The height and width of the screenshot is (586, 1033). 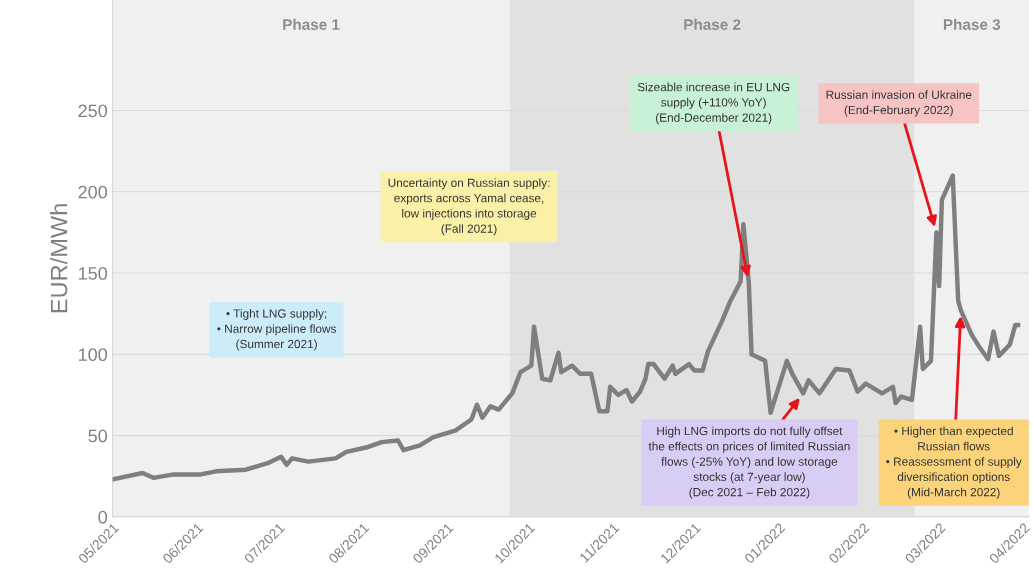 What do you see at coordinates (93, 355) in the screenshot?
I see `y-tick-label: 100` at bounding box center [93, 355].